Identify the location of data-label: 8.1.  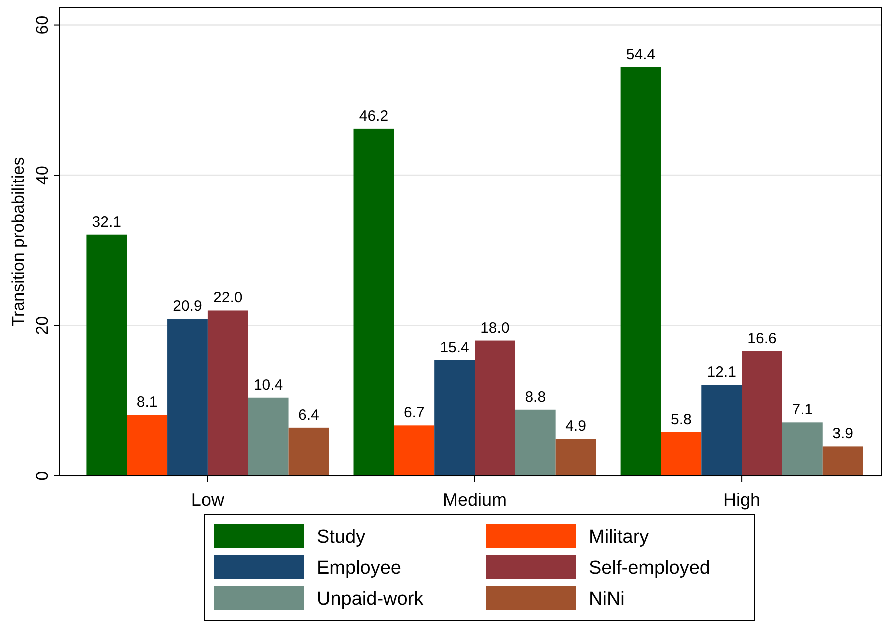
(147, 403).